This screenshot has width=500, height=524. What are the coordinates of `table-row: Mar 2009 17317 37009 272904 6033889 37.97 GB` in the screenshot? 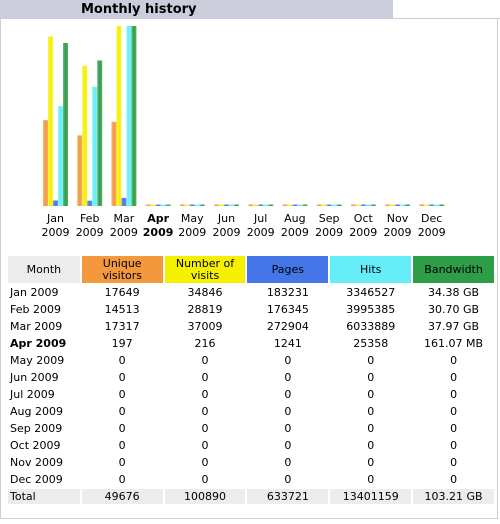 It's located at (251, 326).